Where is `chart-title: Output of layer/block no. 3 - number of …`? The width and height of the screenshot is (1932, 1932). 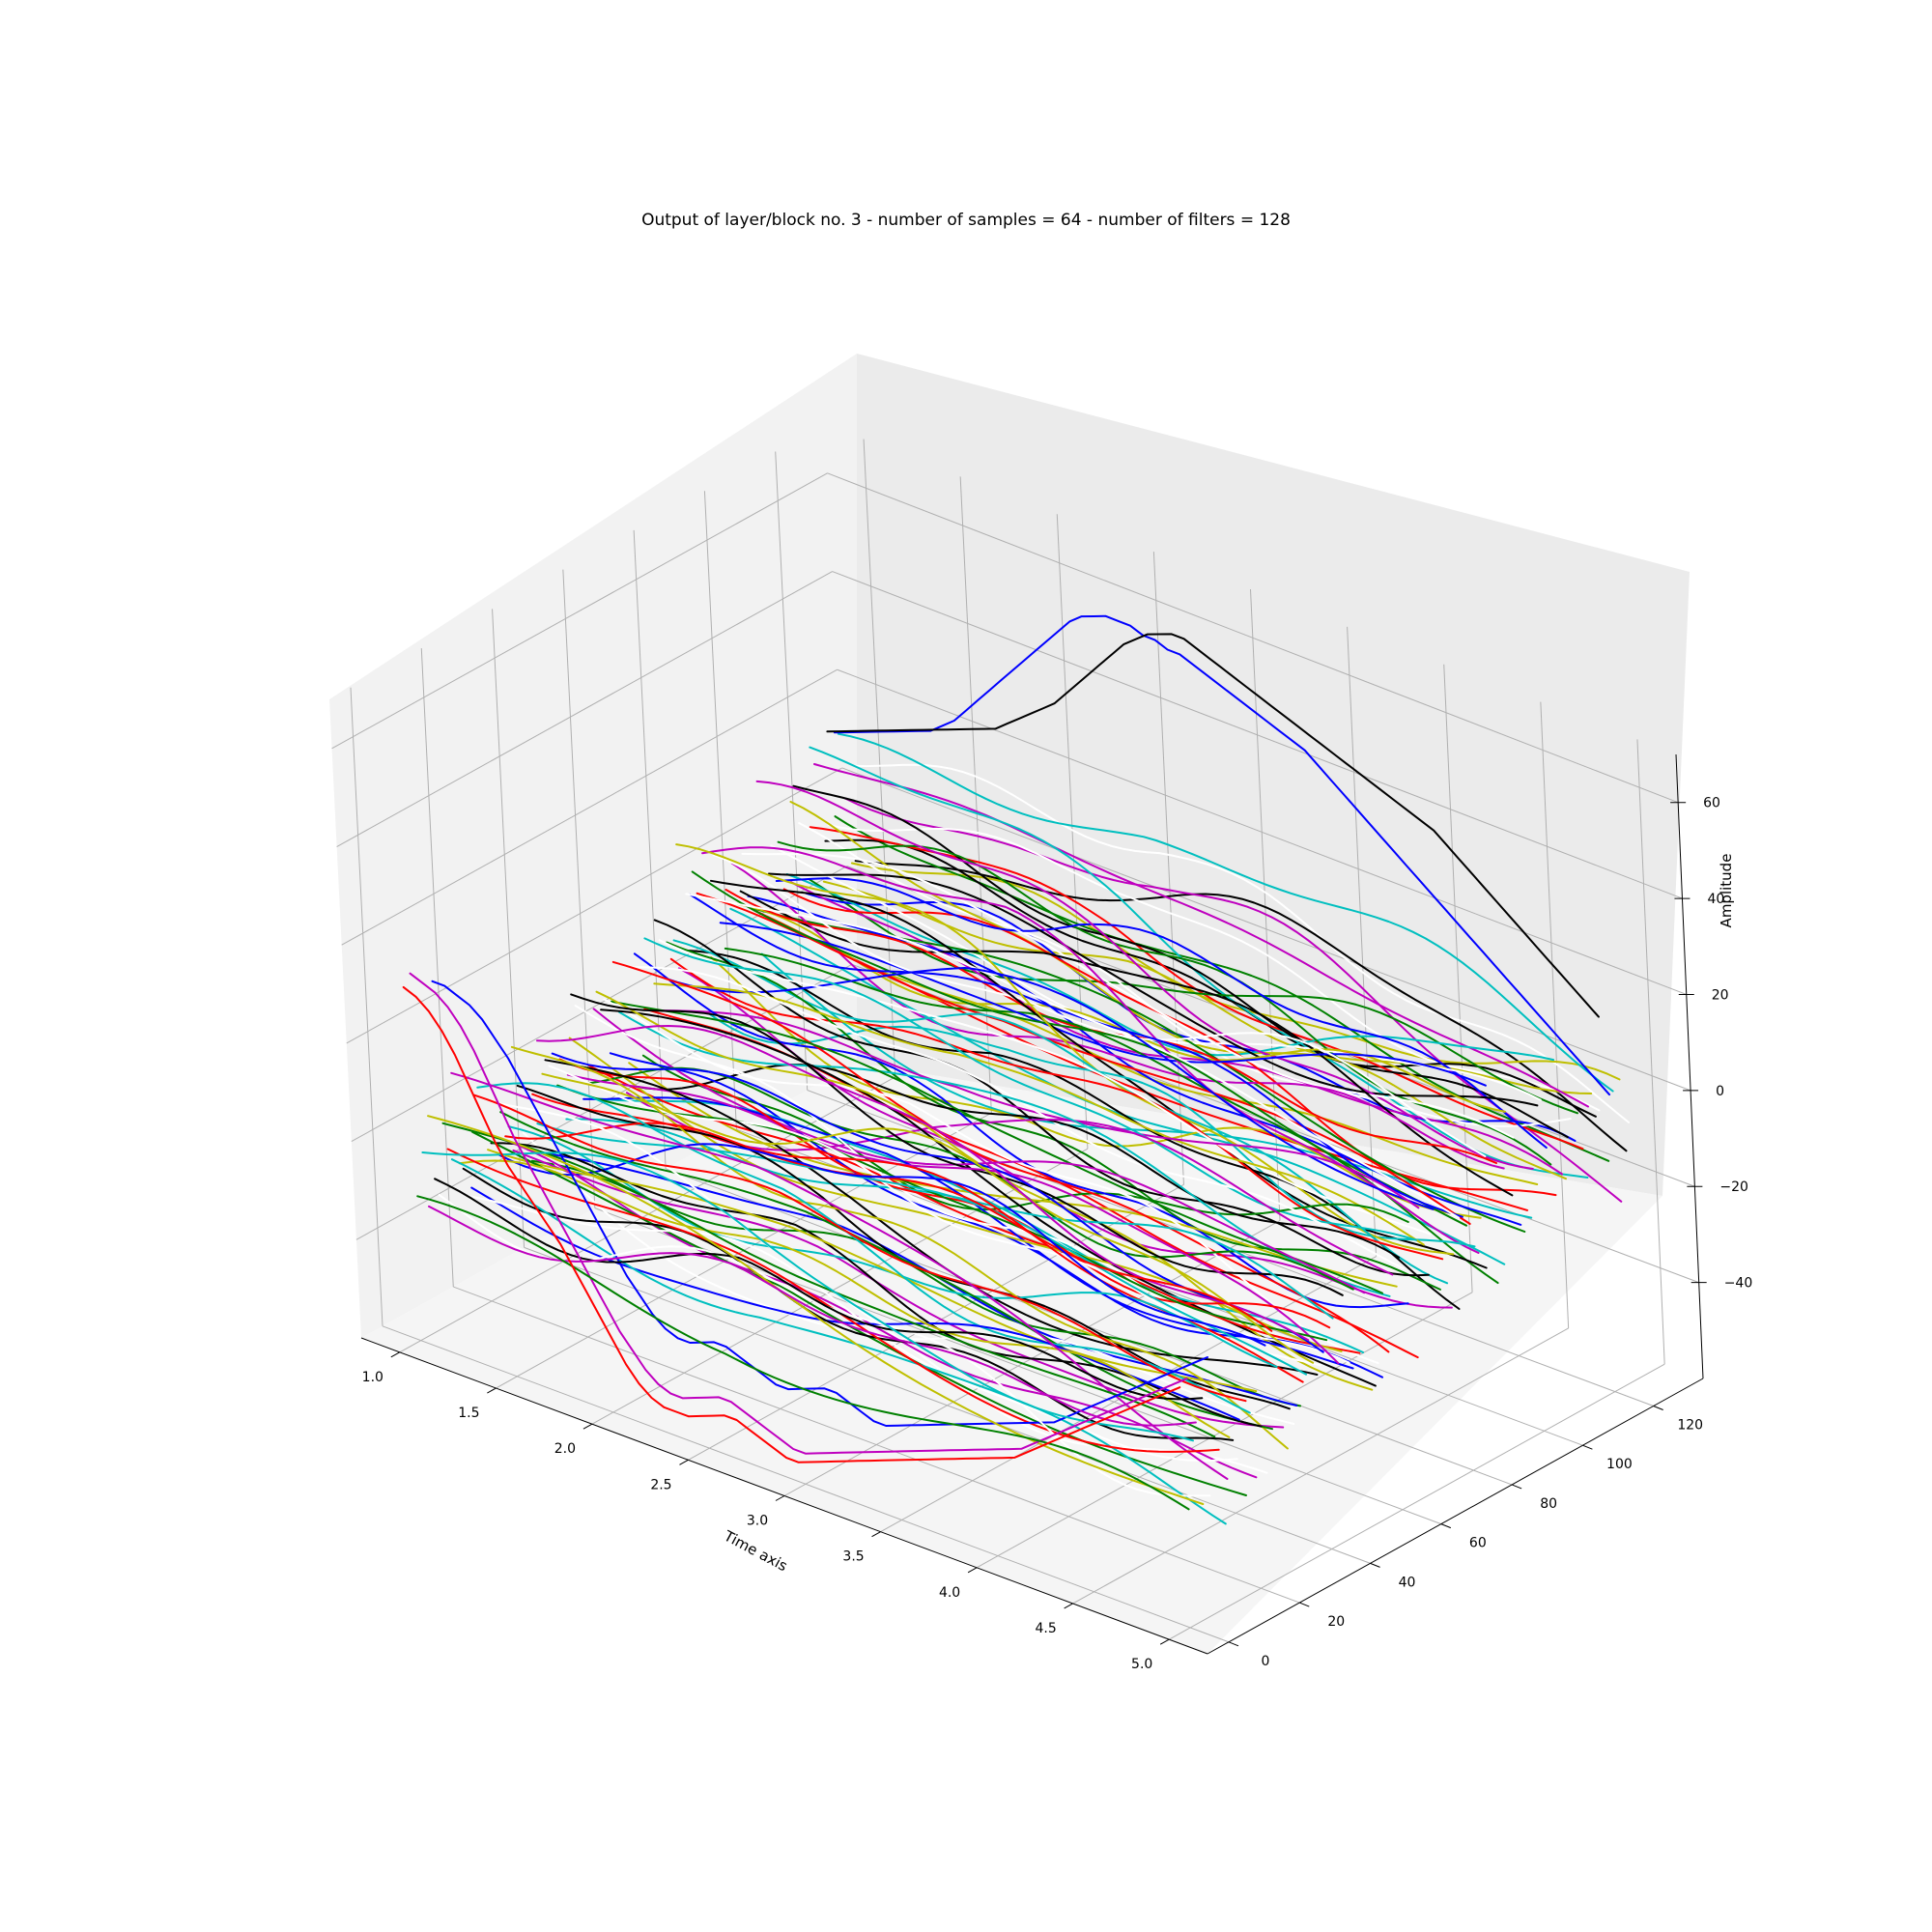 chart-title: Output of layer/block no. 3 - number of … is located at coordinates (966, 220).